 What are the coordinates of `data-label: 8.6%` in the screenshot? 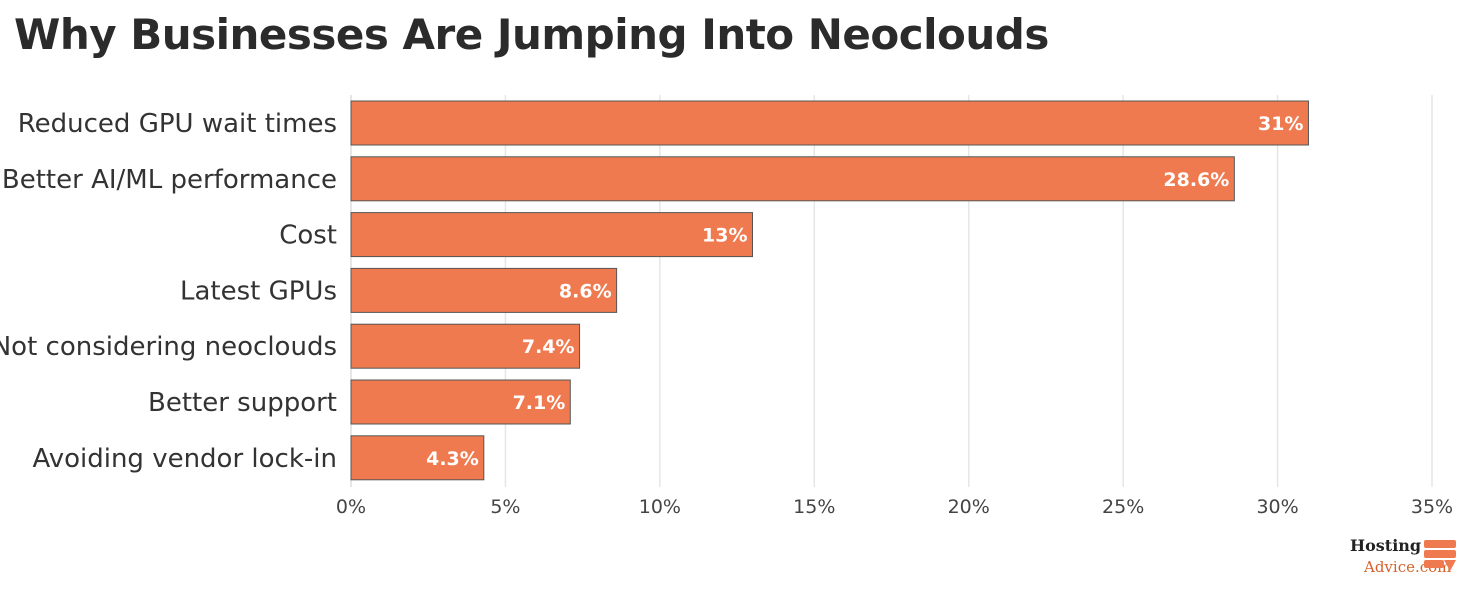 It's located at (585, 291).